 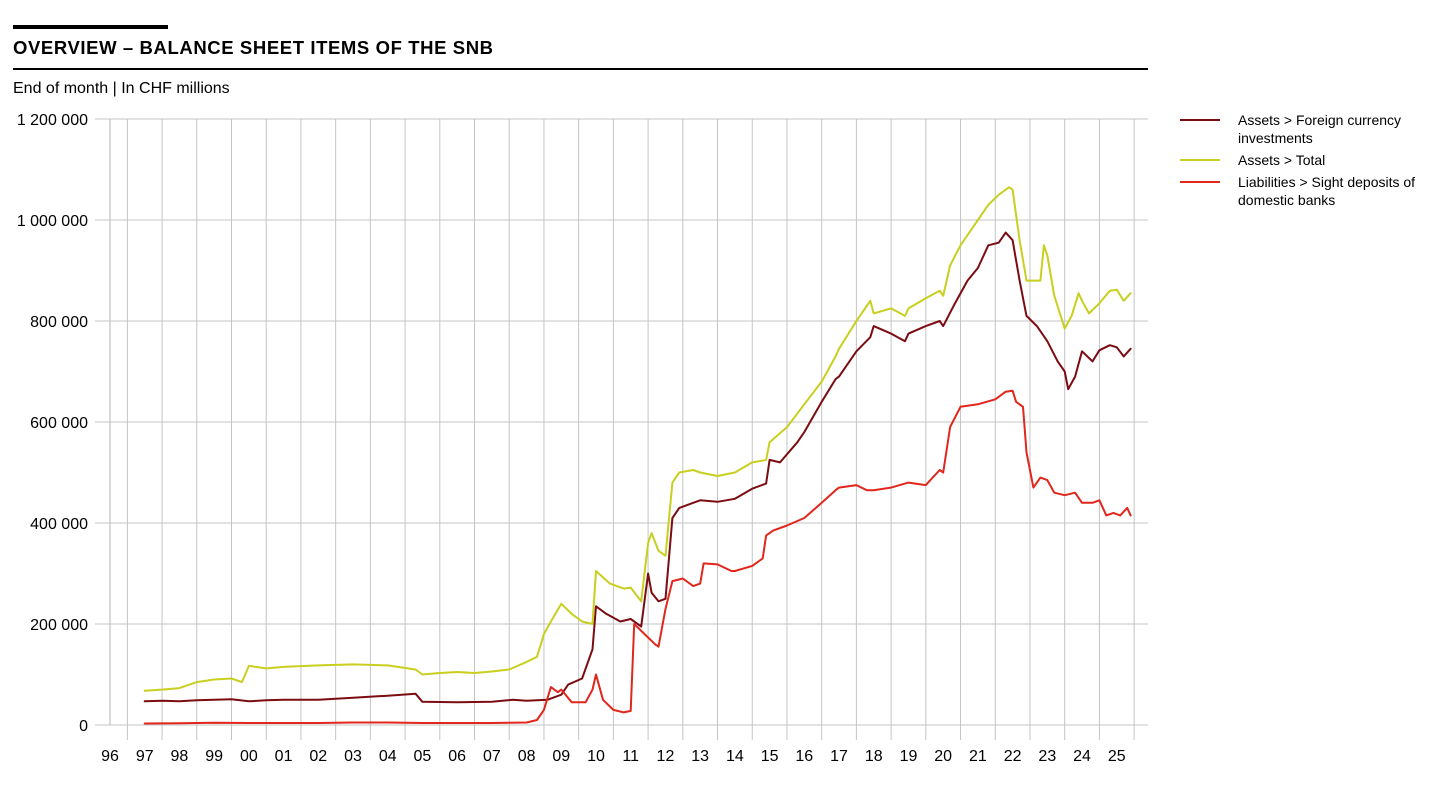 What do you see at coordinates (700, 756) in the screenshot?
I see `x-tick-label: 13` at bounding box center [700, 756].